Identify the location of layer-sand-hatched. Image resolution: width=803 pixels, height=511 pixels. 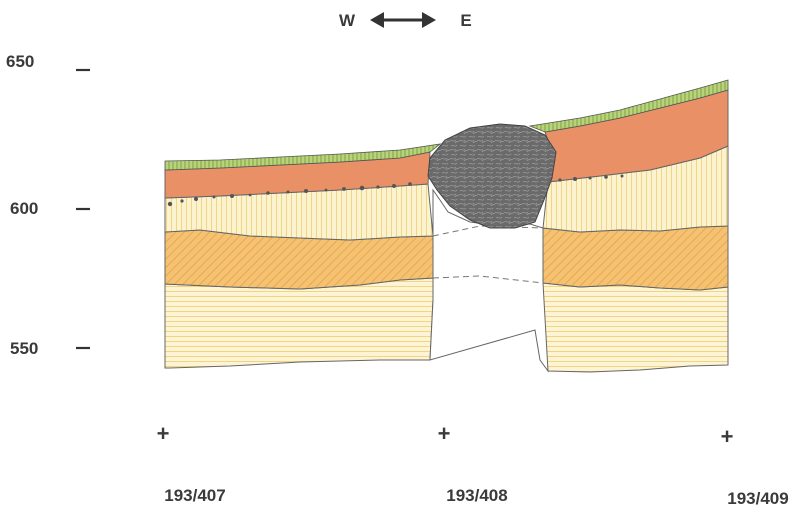
(299, 259).